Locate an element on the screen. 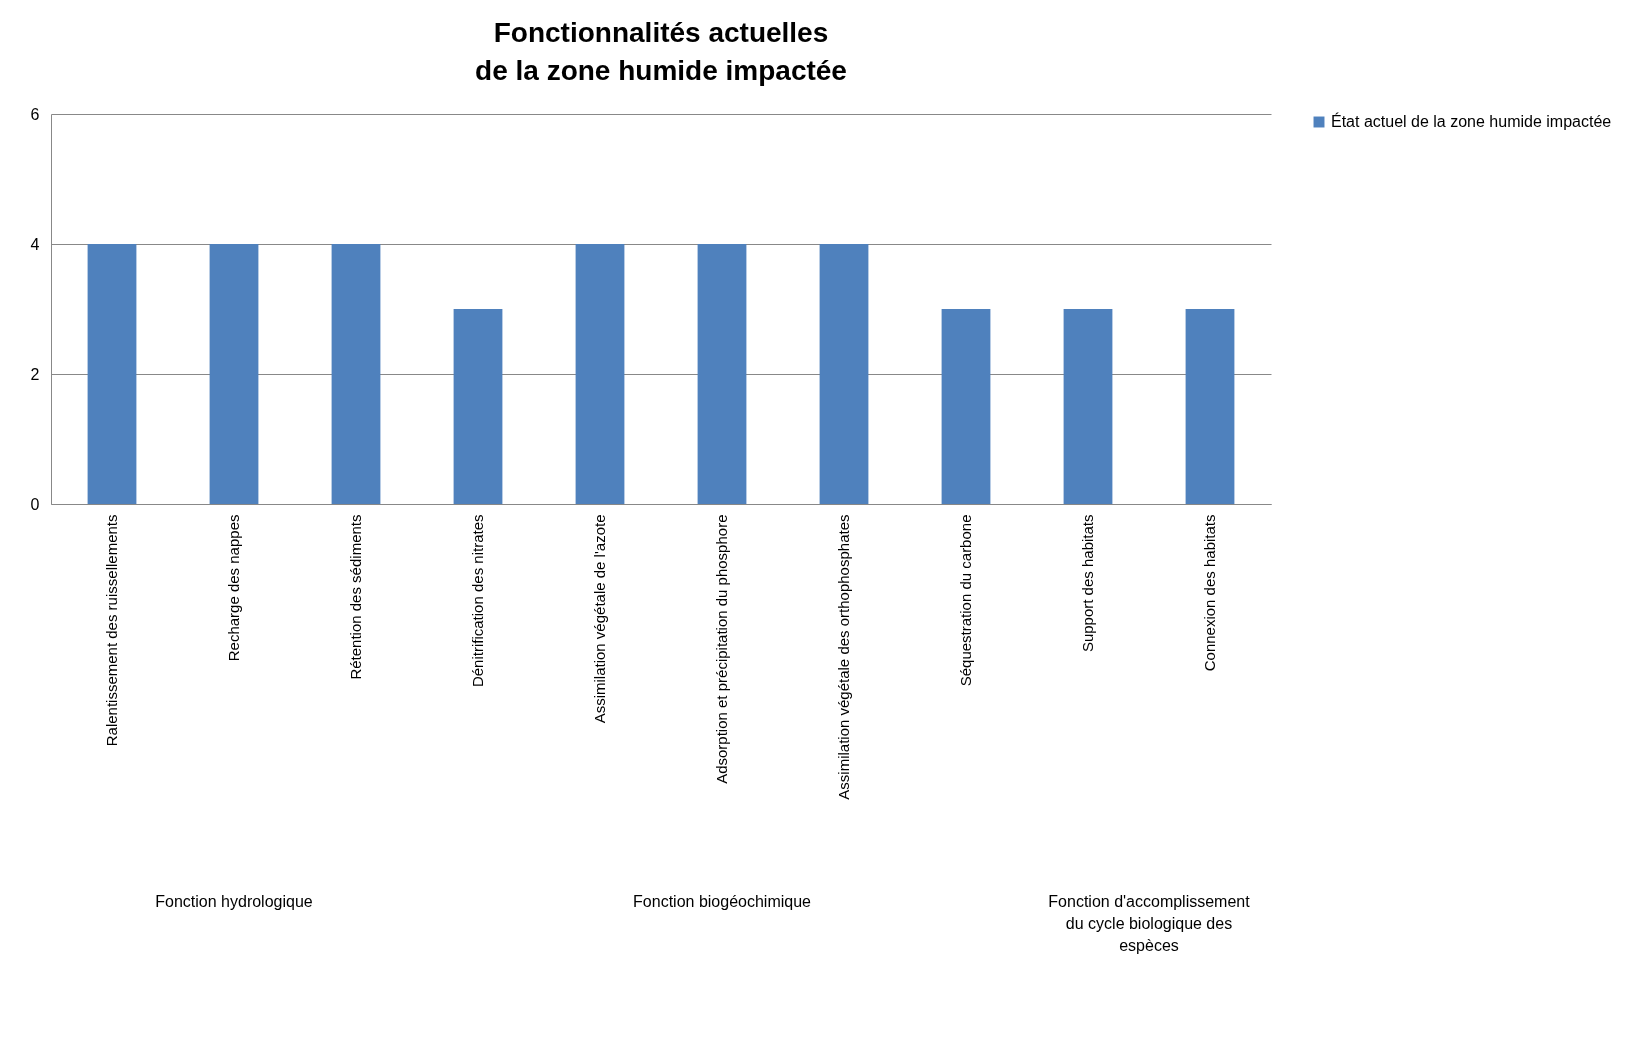 The height and width of the screenshot is (1046, 1648). x-tick-label: Dénitrification des nitrates is located at coordinates (477, 601).